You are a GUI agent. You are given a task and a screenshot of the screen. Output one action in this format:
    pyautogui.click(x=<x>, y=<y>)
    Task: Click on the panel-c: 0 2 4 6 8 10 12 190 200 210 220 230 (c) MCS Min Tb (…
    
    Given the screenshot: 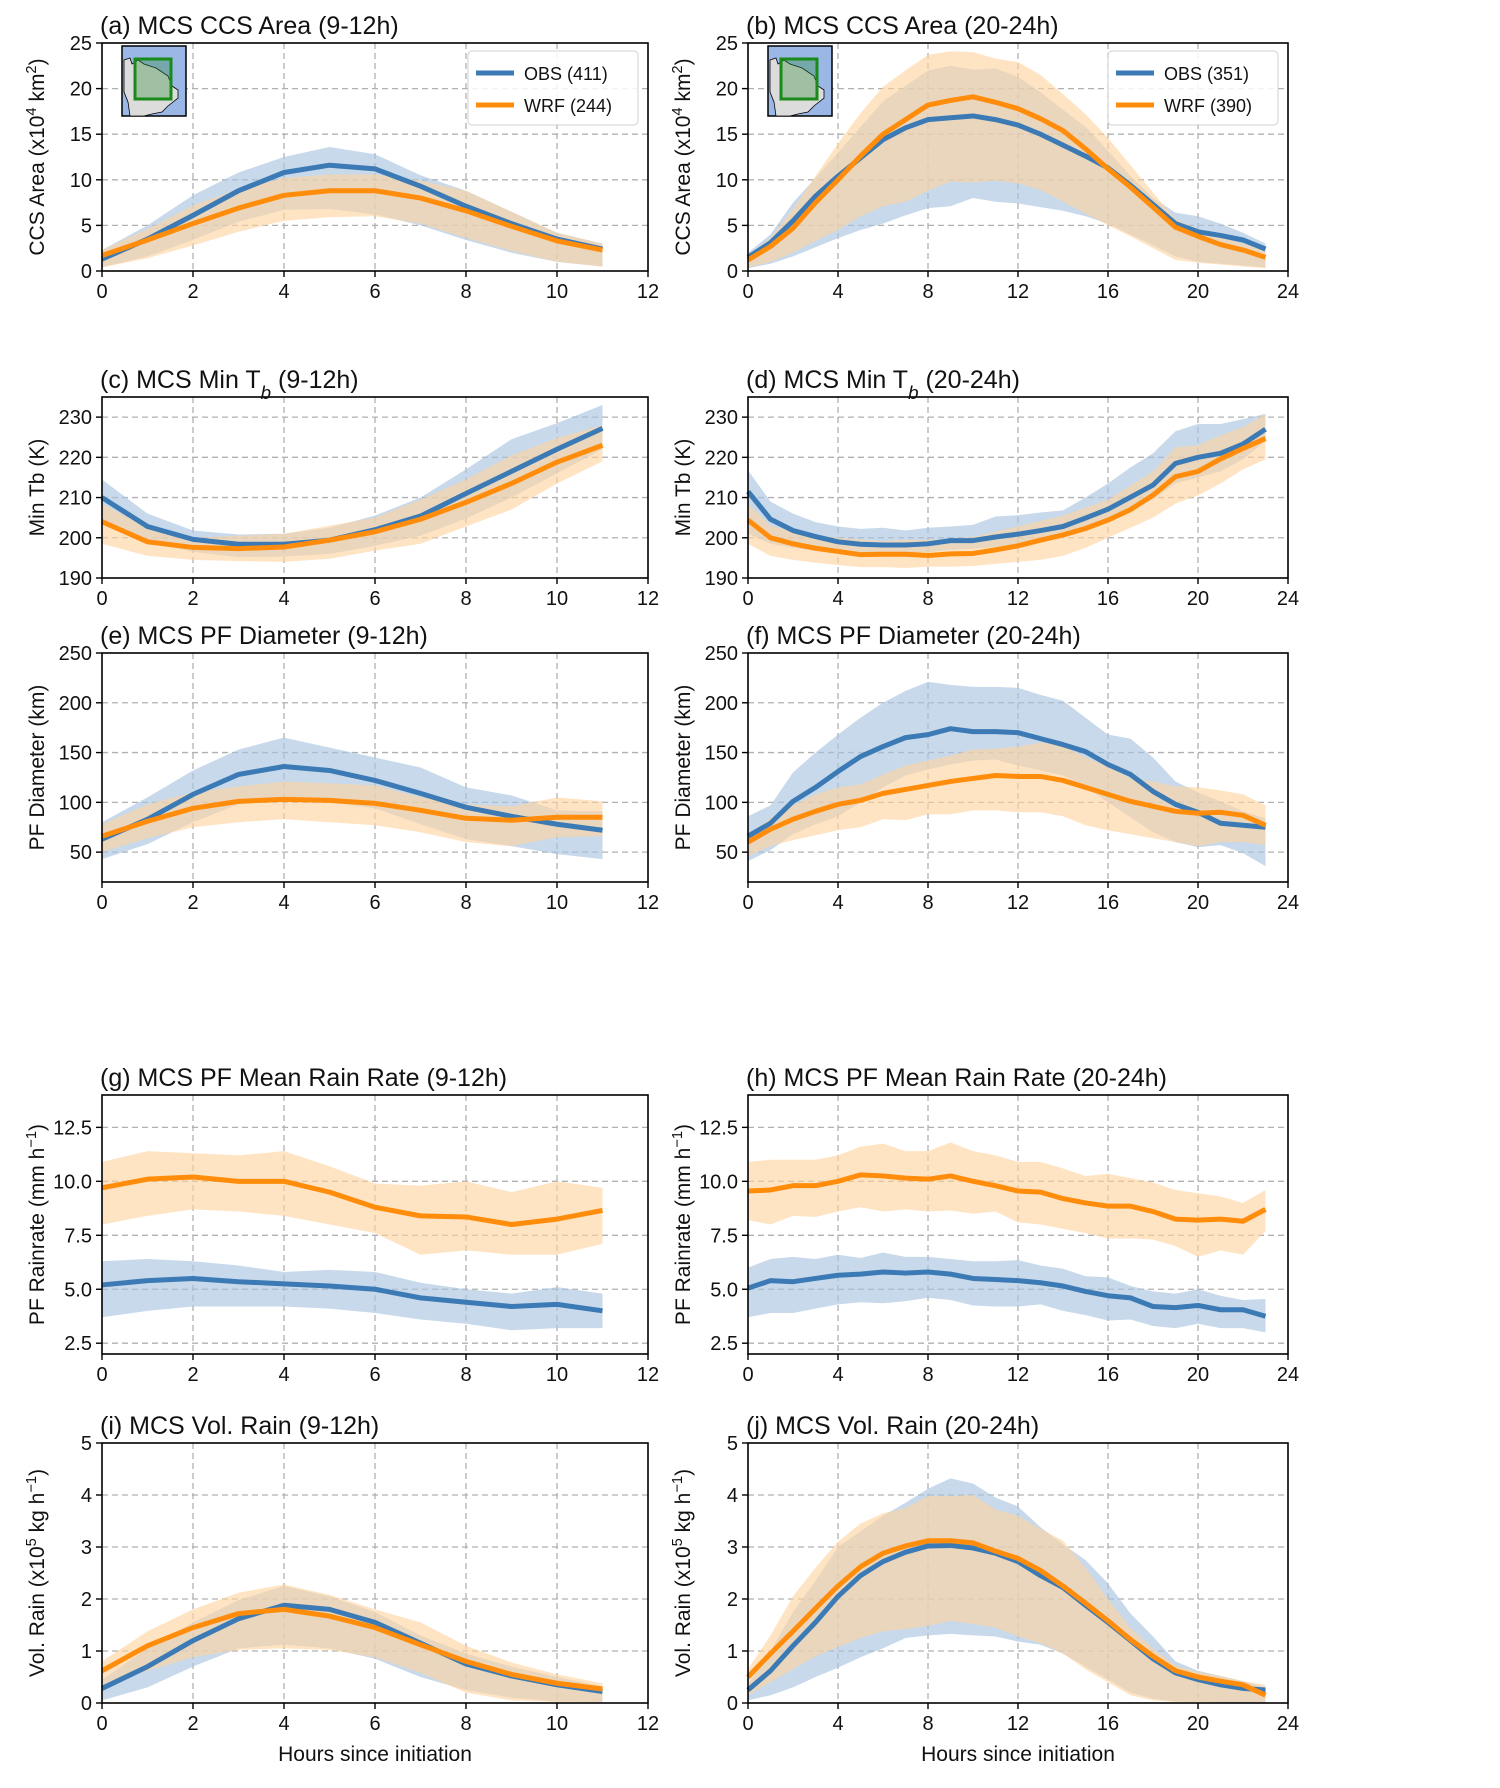 What is the action you would take?
    pyautogui.click(x=342, y=488)
    